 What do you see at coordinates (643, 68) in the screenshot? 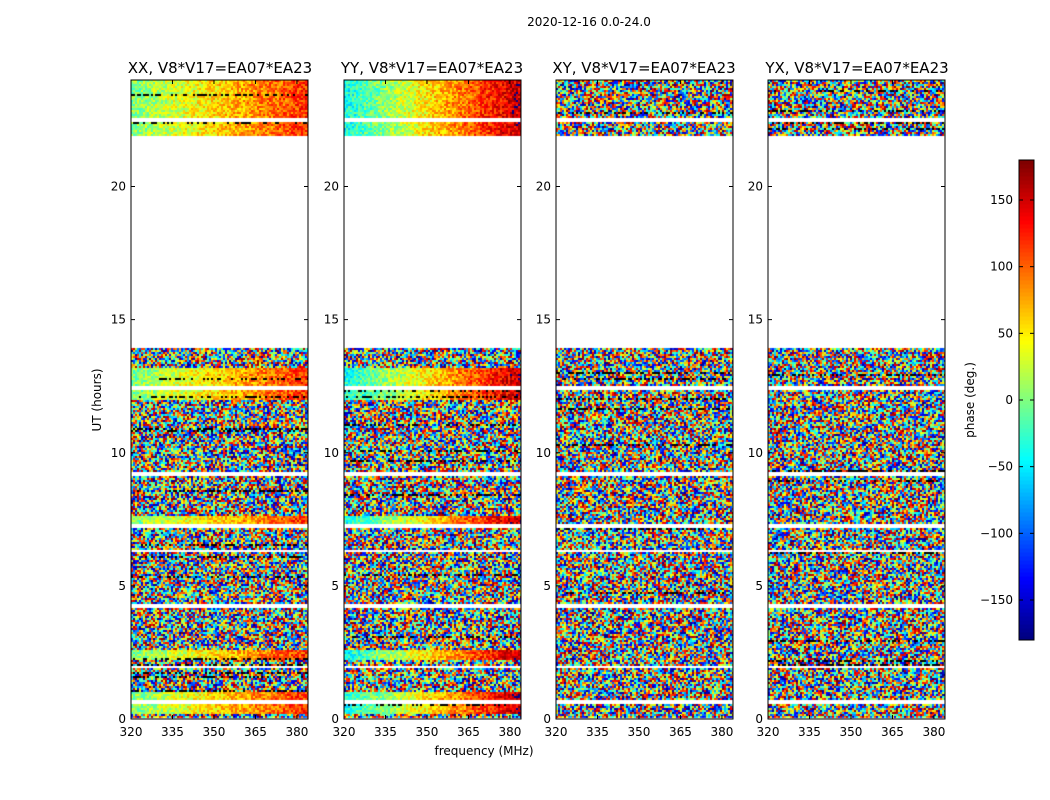
I see `panel-title-xy: XY, V8*V17=EA07*EA23` at bounding box center [643, 68].